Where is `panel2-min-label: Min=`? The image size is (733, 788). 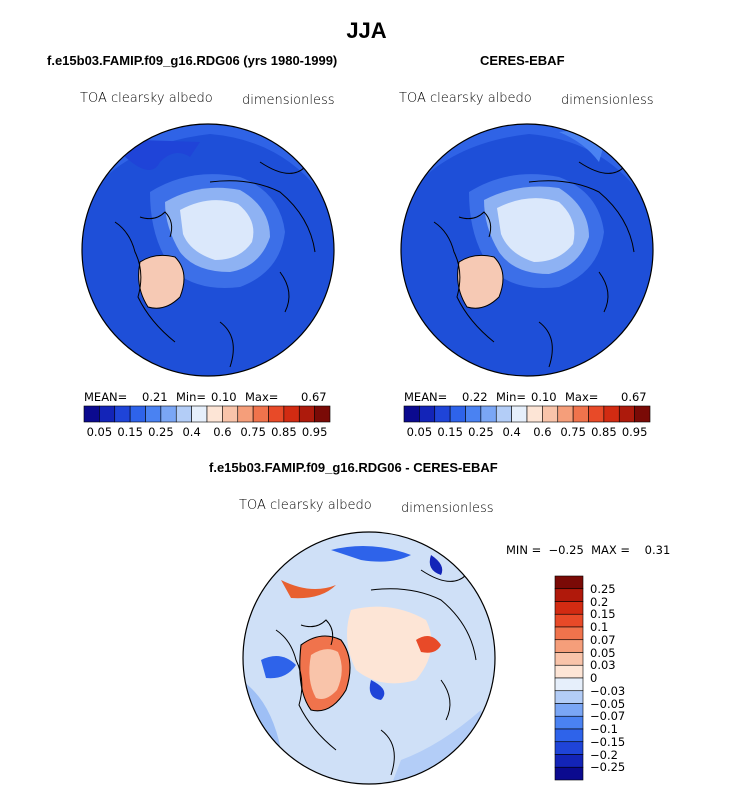
panel2-min-label: Min= is located at coordinates (511, 397).